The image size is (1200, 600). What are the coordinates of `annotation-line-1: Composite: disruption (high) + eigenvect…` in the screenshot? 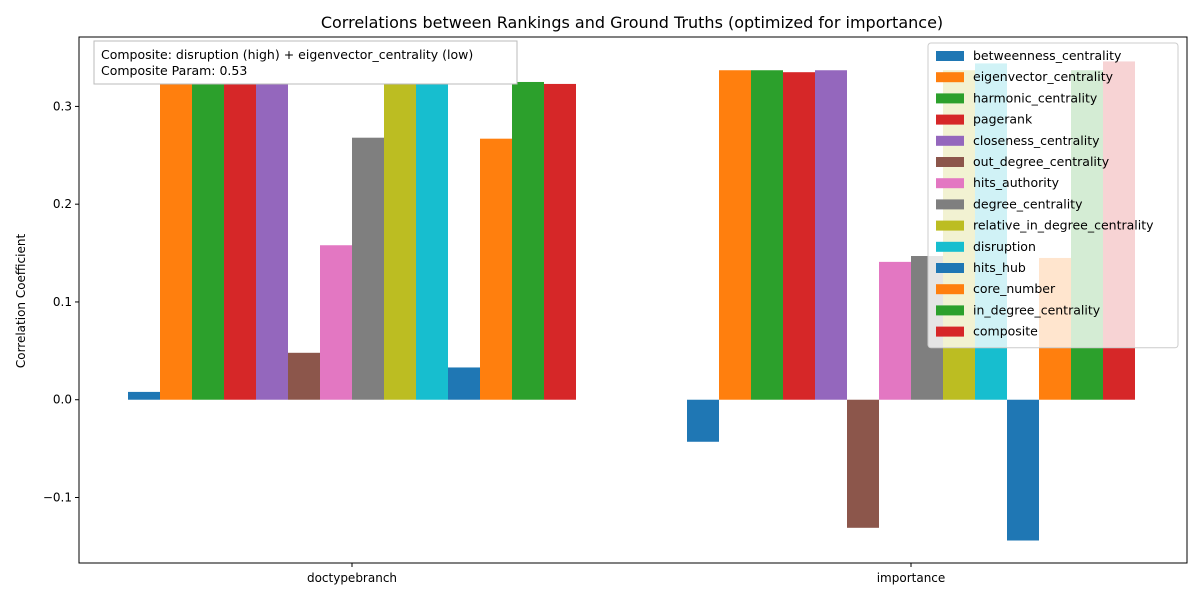 It's located at (287, 54).